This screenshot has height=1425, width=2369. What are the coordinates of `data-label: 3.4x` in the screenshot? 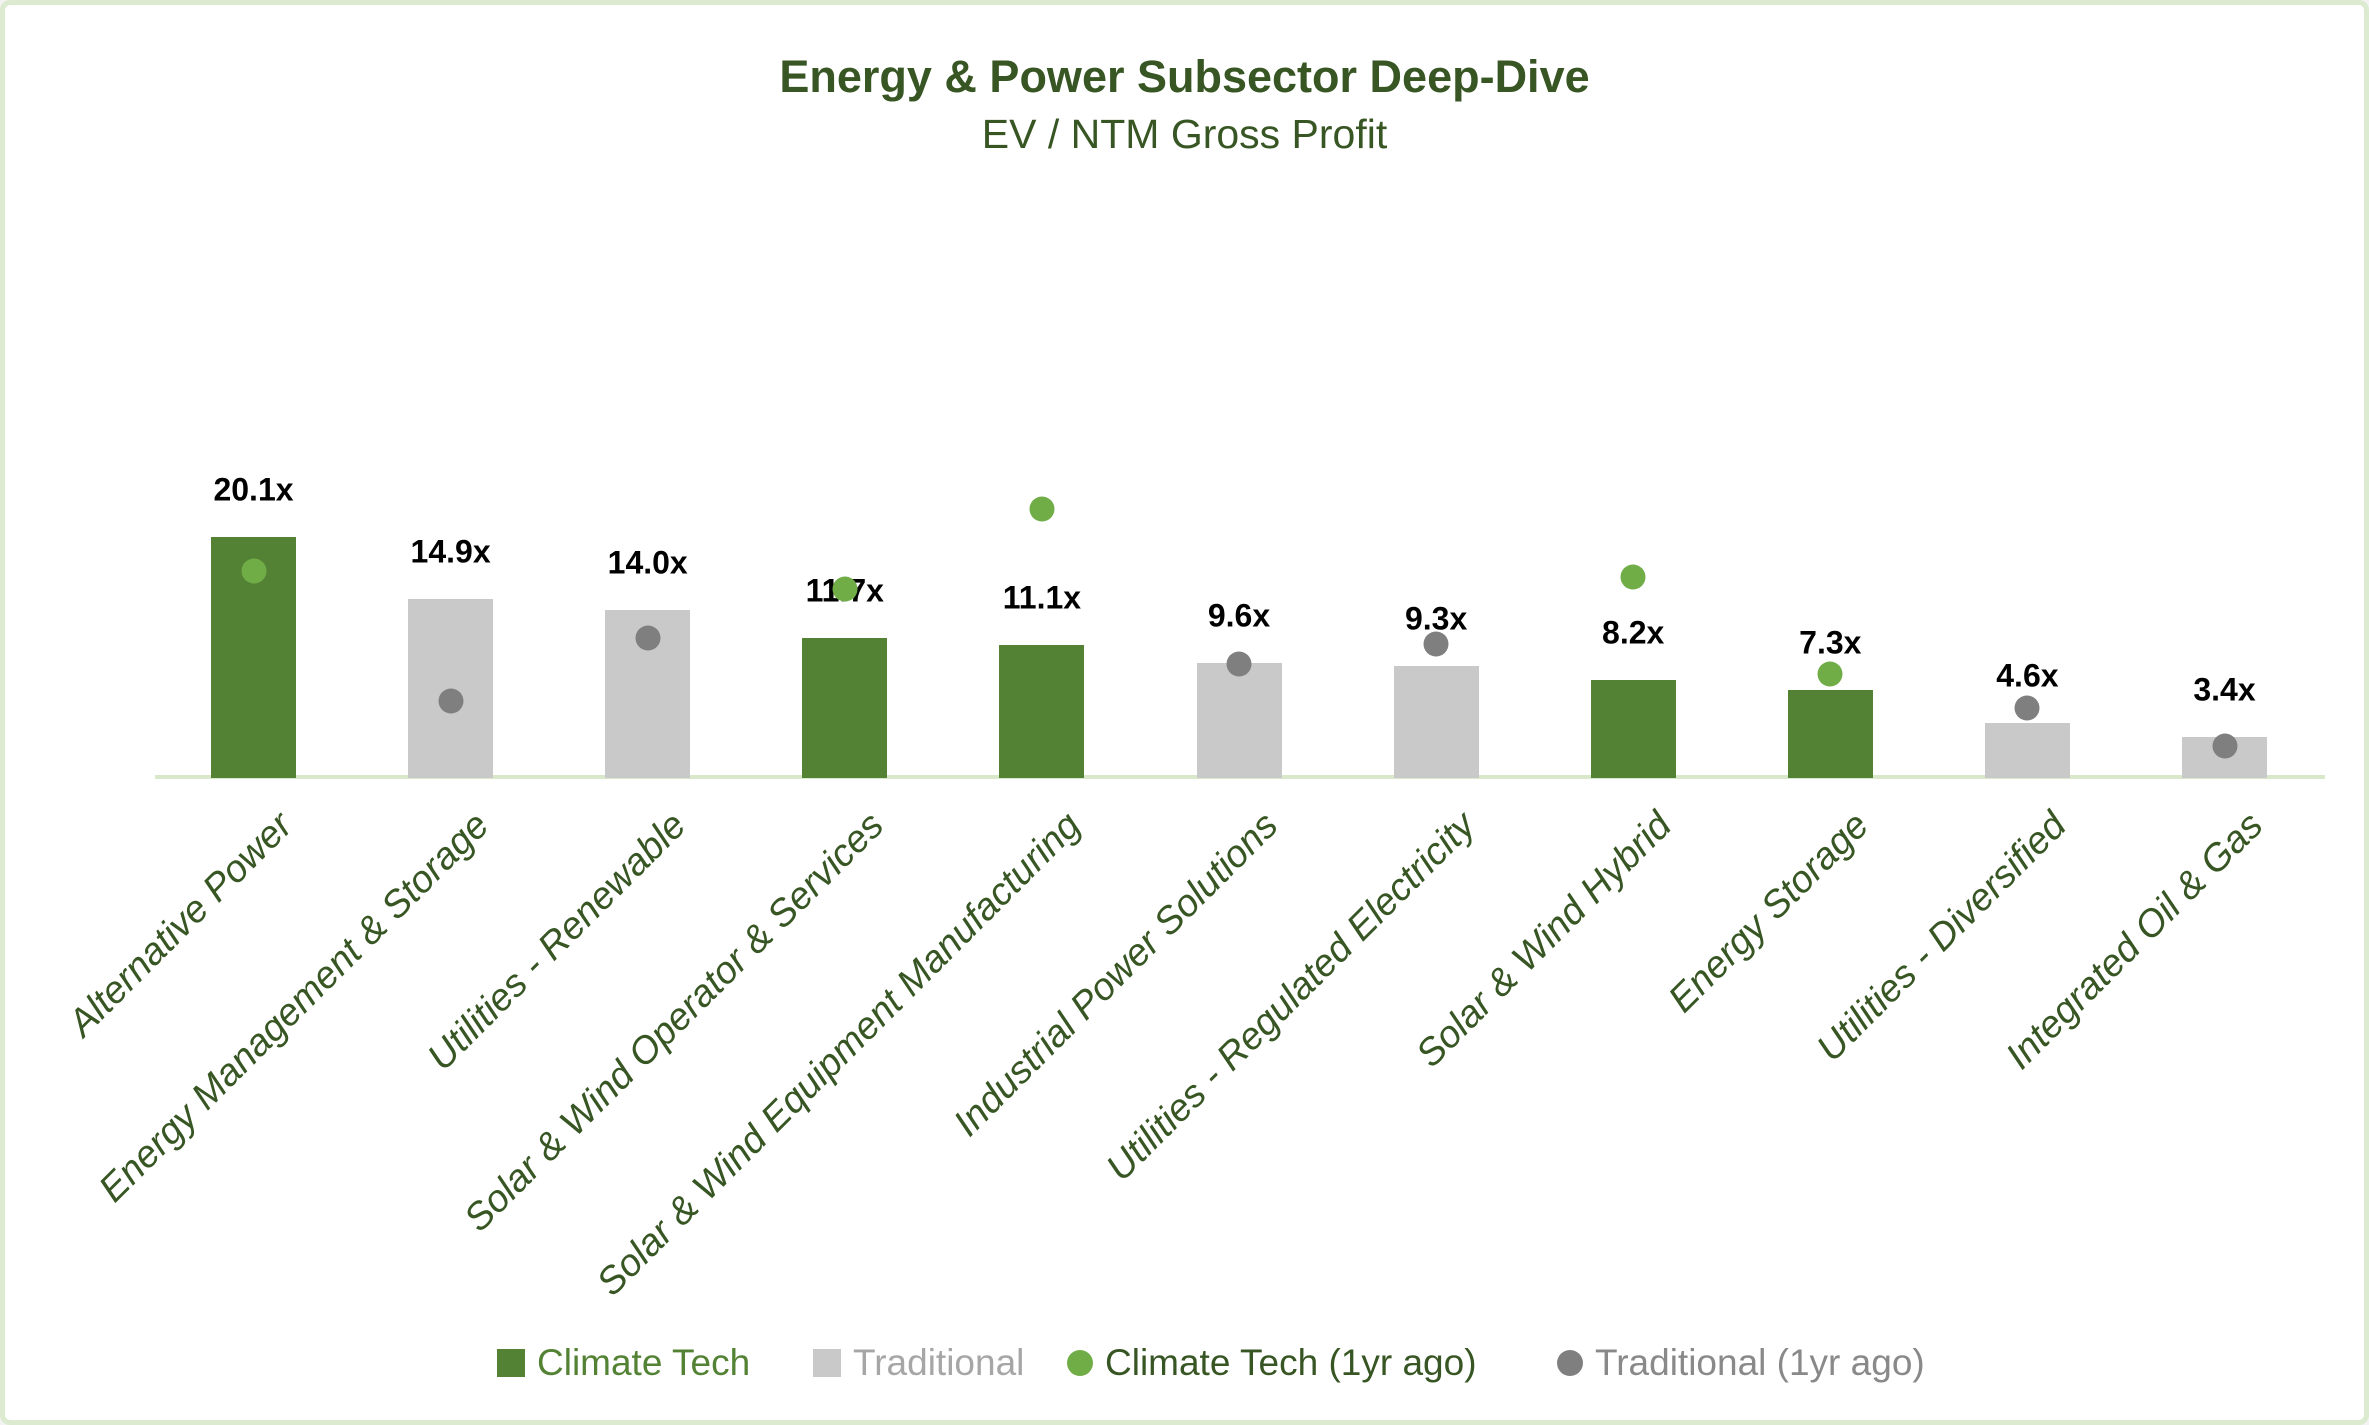 It's located at (2224, 689).